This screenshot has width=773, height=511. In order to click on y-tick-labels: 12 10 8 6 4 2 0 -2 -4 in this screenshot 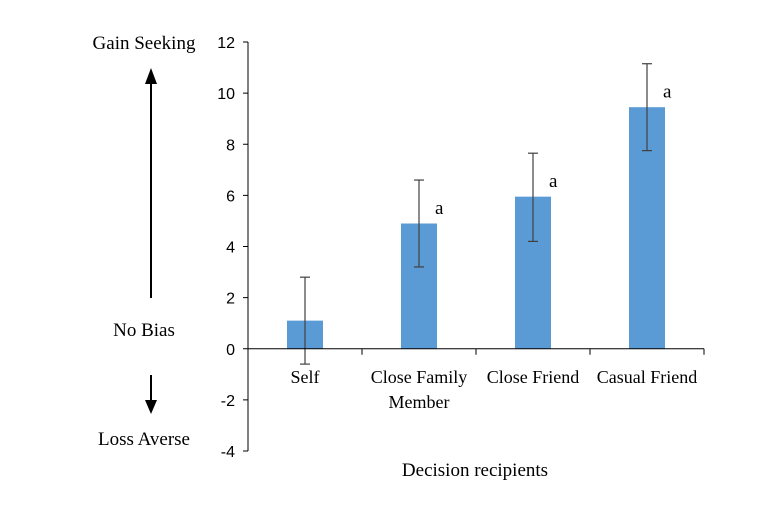, I will do `click(226, 248)`.